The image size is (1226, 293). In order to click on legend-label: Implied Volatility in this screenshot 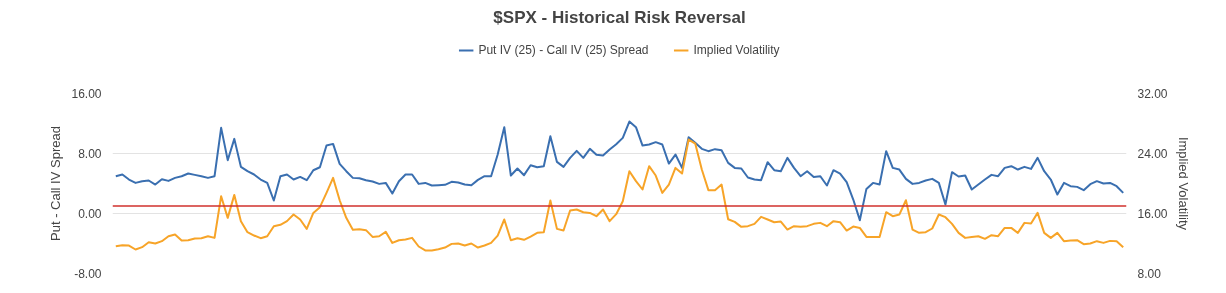, I will do `click(736, 49)`.